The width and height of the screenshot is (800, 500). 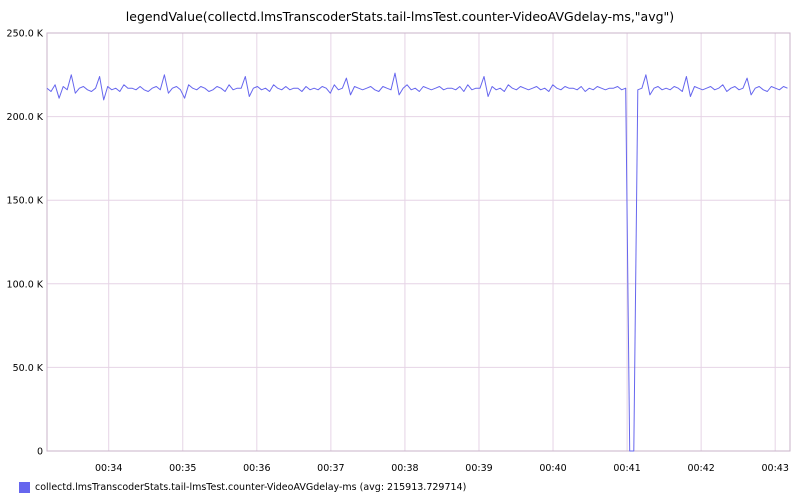 What do you see at coordinates (700, 468) in the screenshot?
I see `x-tick-label: 00:42` at bounding box center [700, 468].